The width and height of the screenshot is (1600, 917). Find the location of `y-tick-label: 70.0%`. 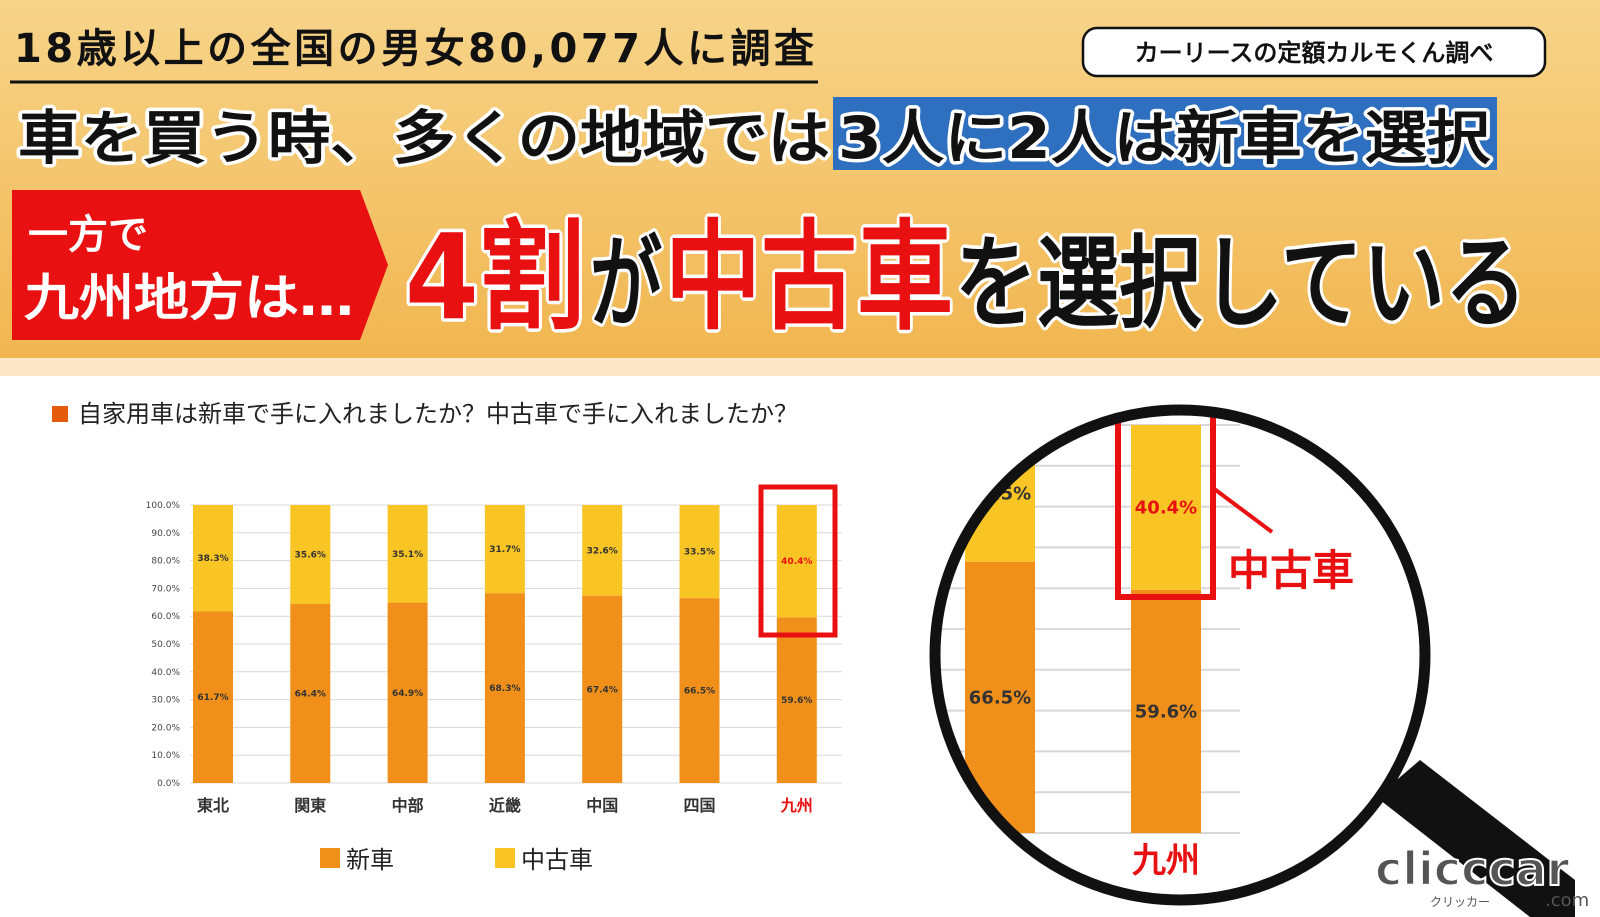

y-tick-label: 70.0% is located at coordinates (165, 589).